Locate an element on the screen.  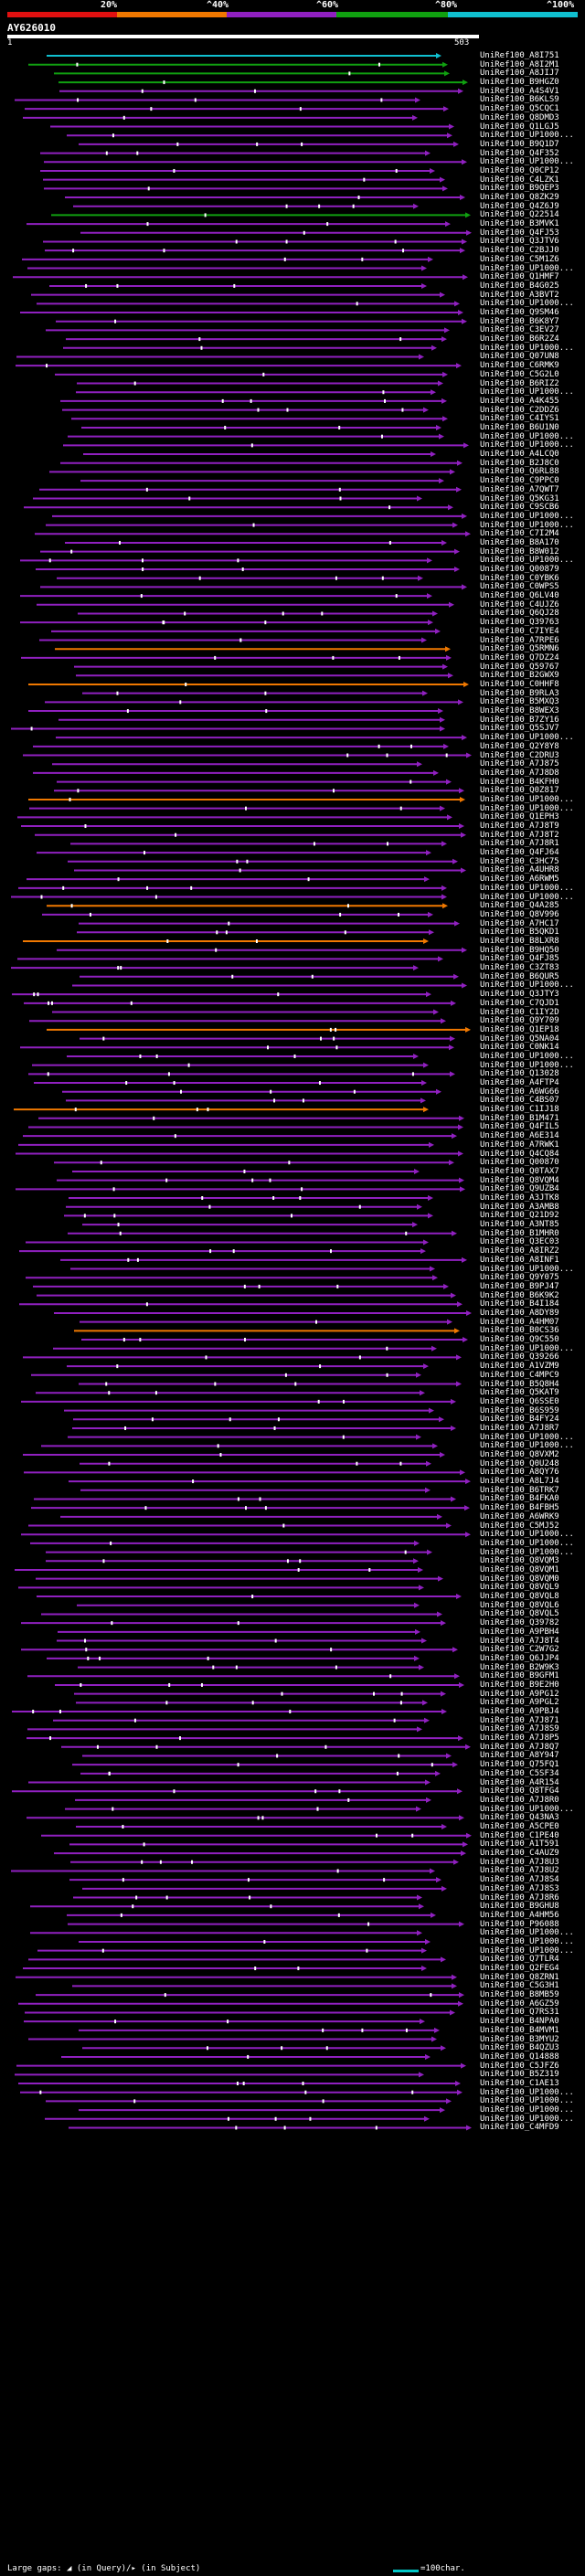
hit-label: UniRef100_B4NPA0 is located at coordinates (519, 2022).